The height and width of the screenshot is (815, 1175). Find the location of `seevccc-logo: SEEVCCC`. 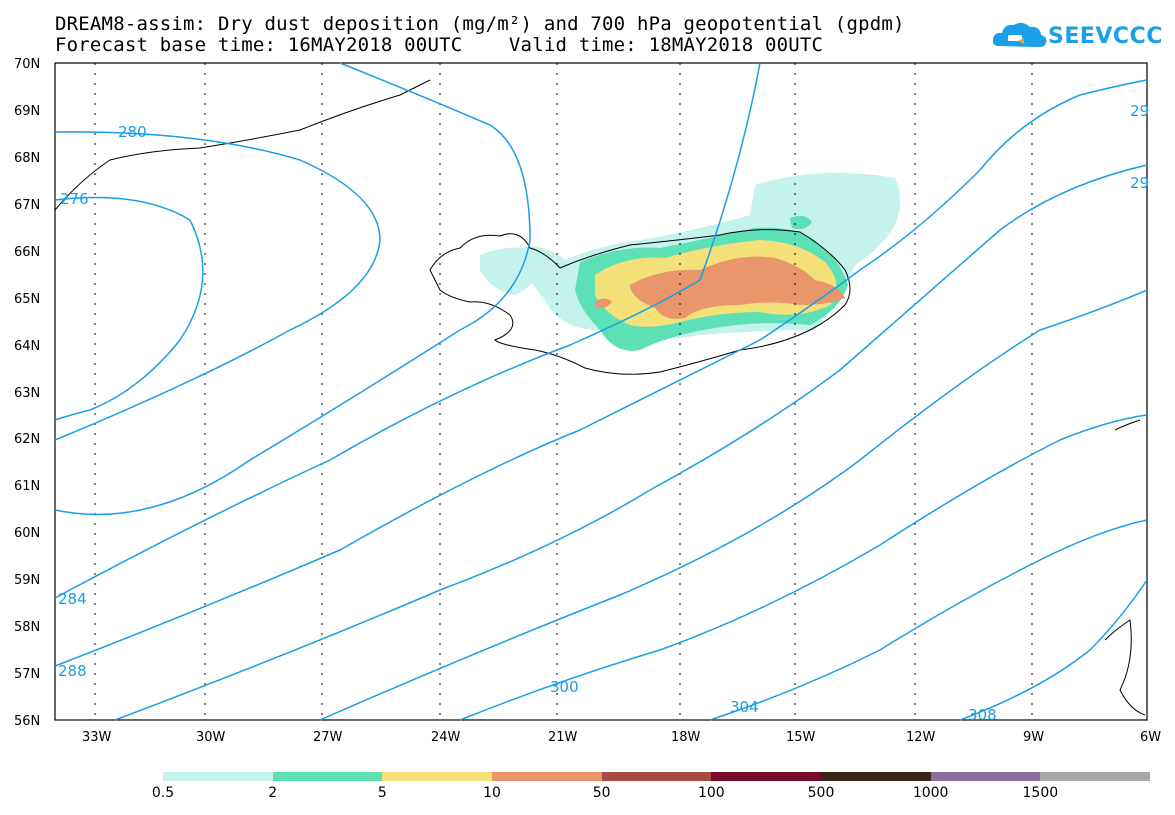

seevccc-logo: SEEVCCC is located at coordinates (1076, 36).